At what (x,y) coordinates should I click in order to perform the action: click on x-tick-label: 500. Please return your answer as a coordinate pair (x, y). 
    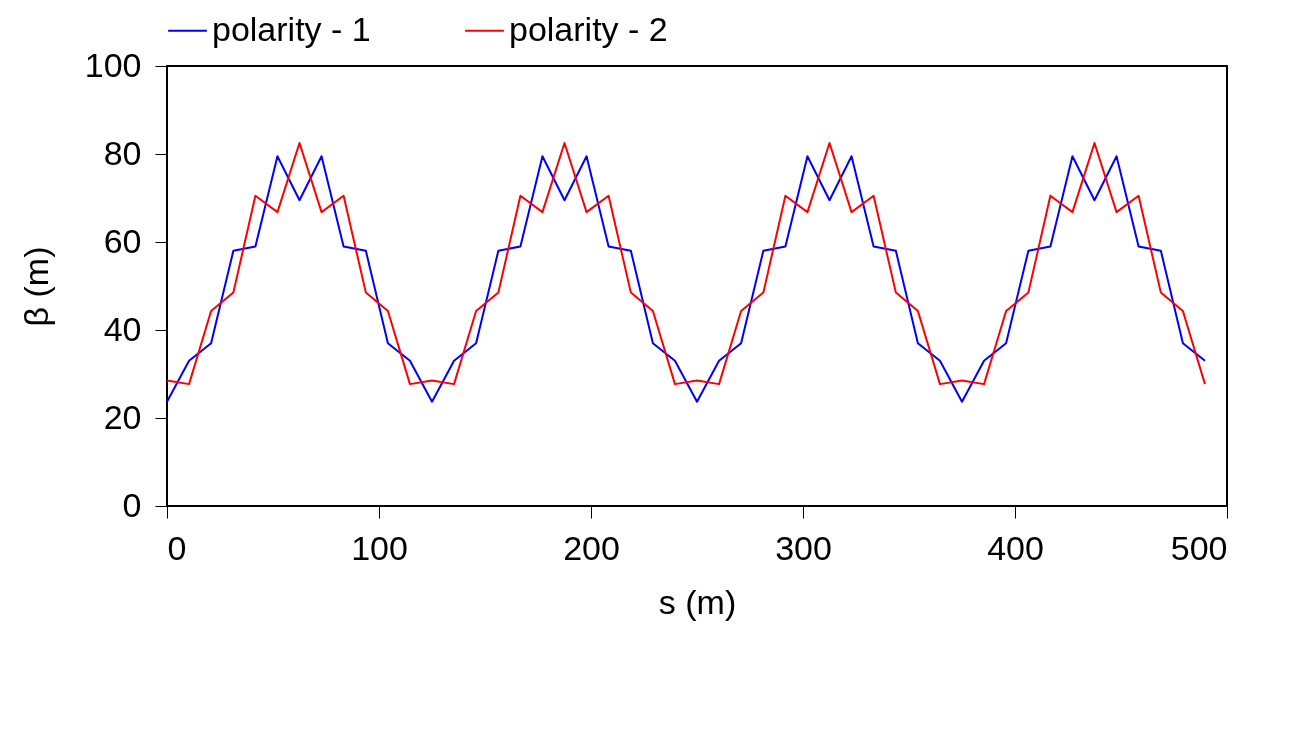
    Looking at the image, I should click on (1199, 547).